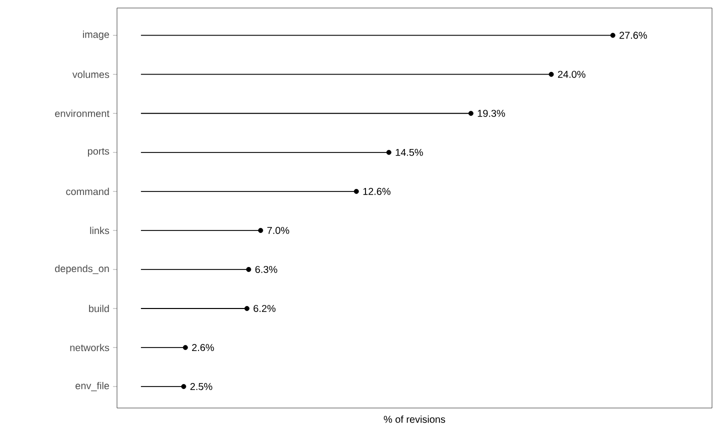  Describe the element at coordinates (93, 387) in the screenshot. I see `y-tick-label: env_file` at that location.